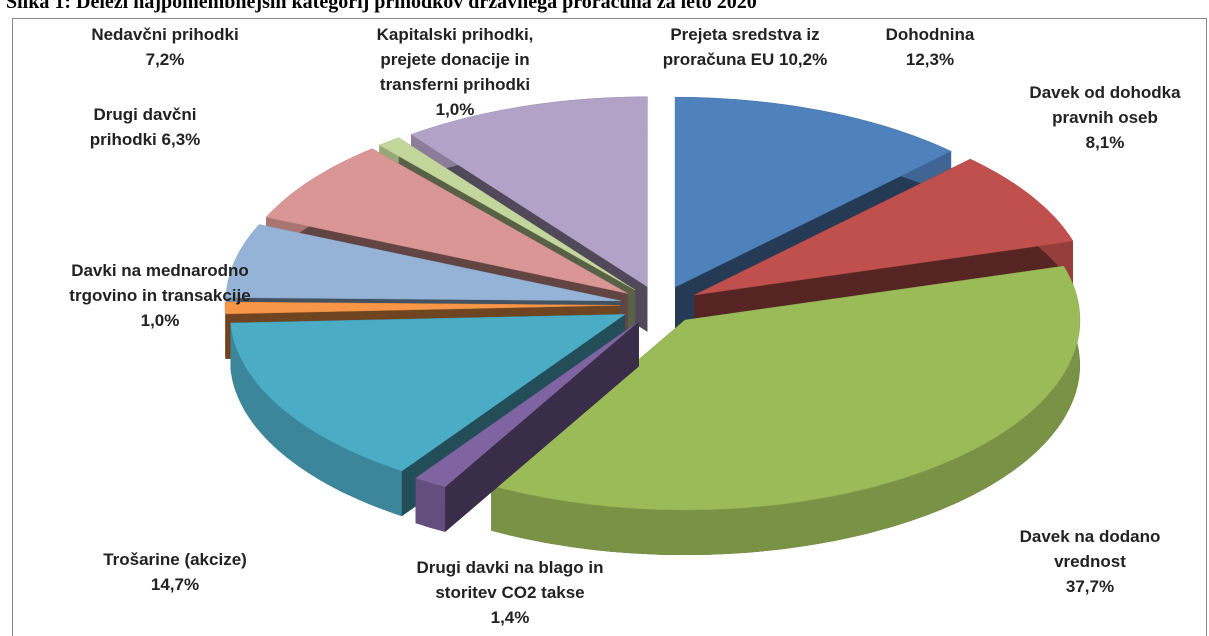 The height and width of the screenshot is (636, 1209). What do you see at coordinates (930, 59) in the screenshot?
I see `value-label: 12,3%` at bounding box center [930, 59].